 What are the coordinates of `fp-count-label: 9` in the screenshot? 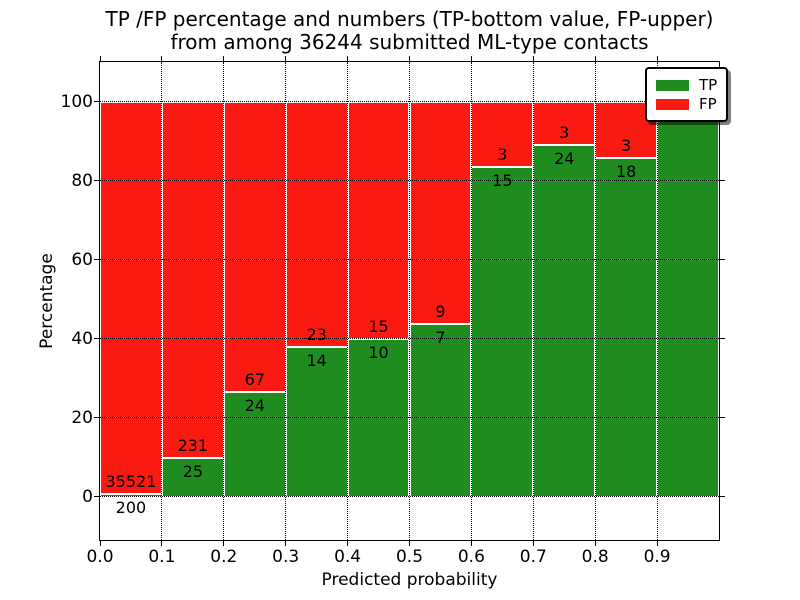 It's located at (440, 311).